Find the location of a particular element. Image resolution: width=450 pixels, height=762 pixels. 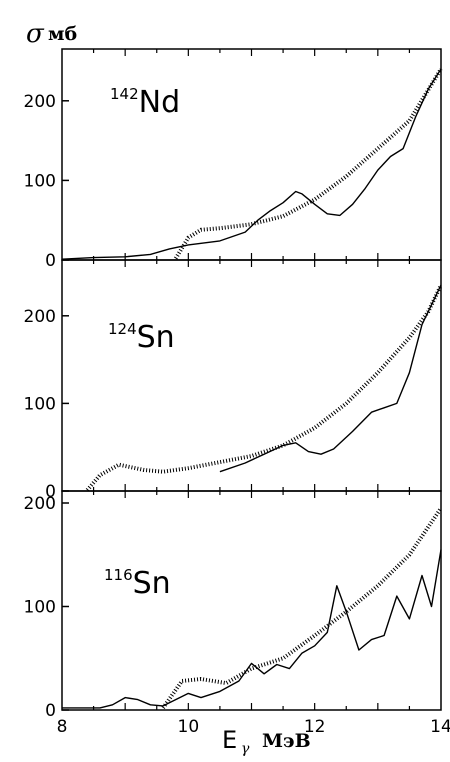

x-axis-subscript: γ is located at coordinates (245, 749).